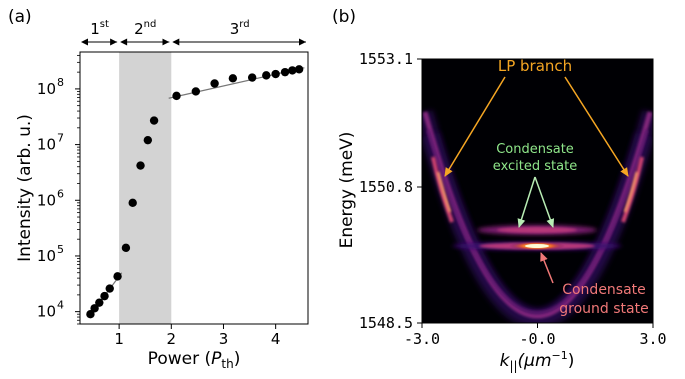 The image size is (685, 379). Describe the element at coordinates (422, 339) in the screenshot. I see `x-tick-label: -3.0` at that location.